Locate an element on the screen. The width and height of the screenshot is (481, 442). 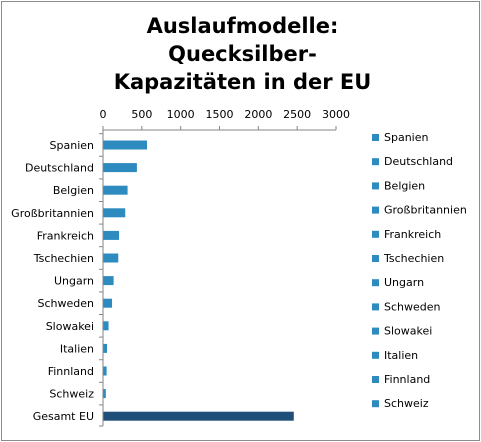
legend-label: Ungarn is located at coordinates (404, 282).